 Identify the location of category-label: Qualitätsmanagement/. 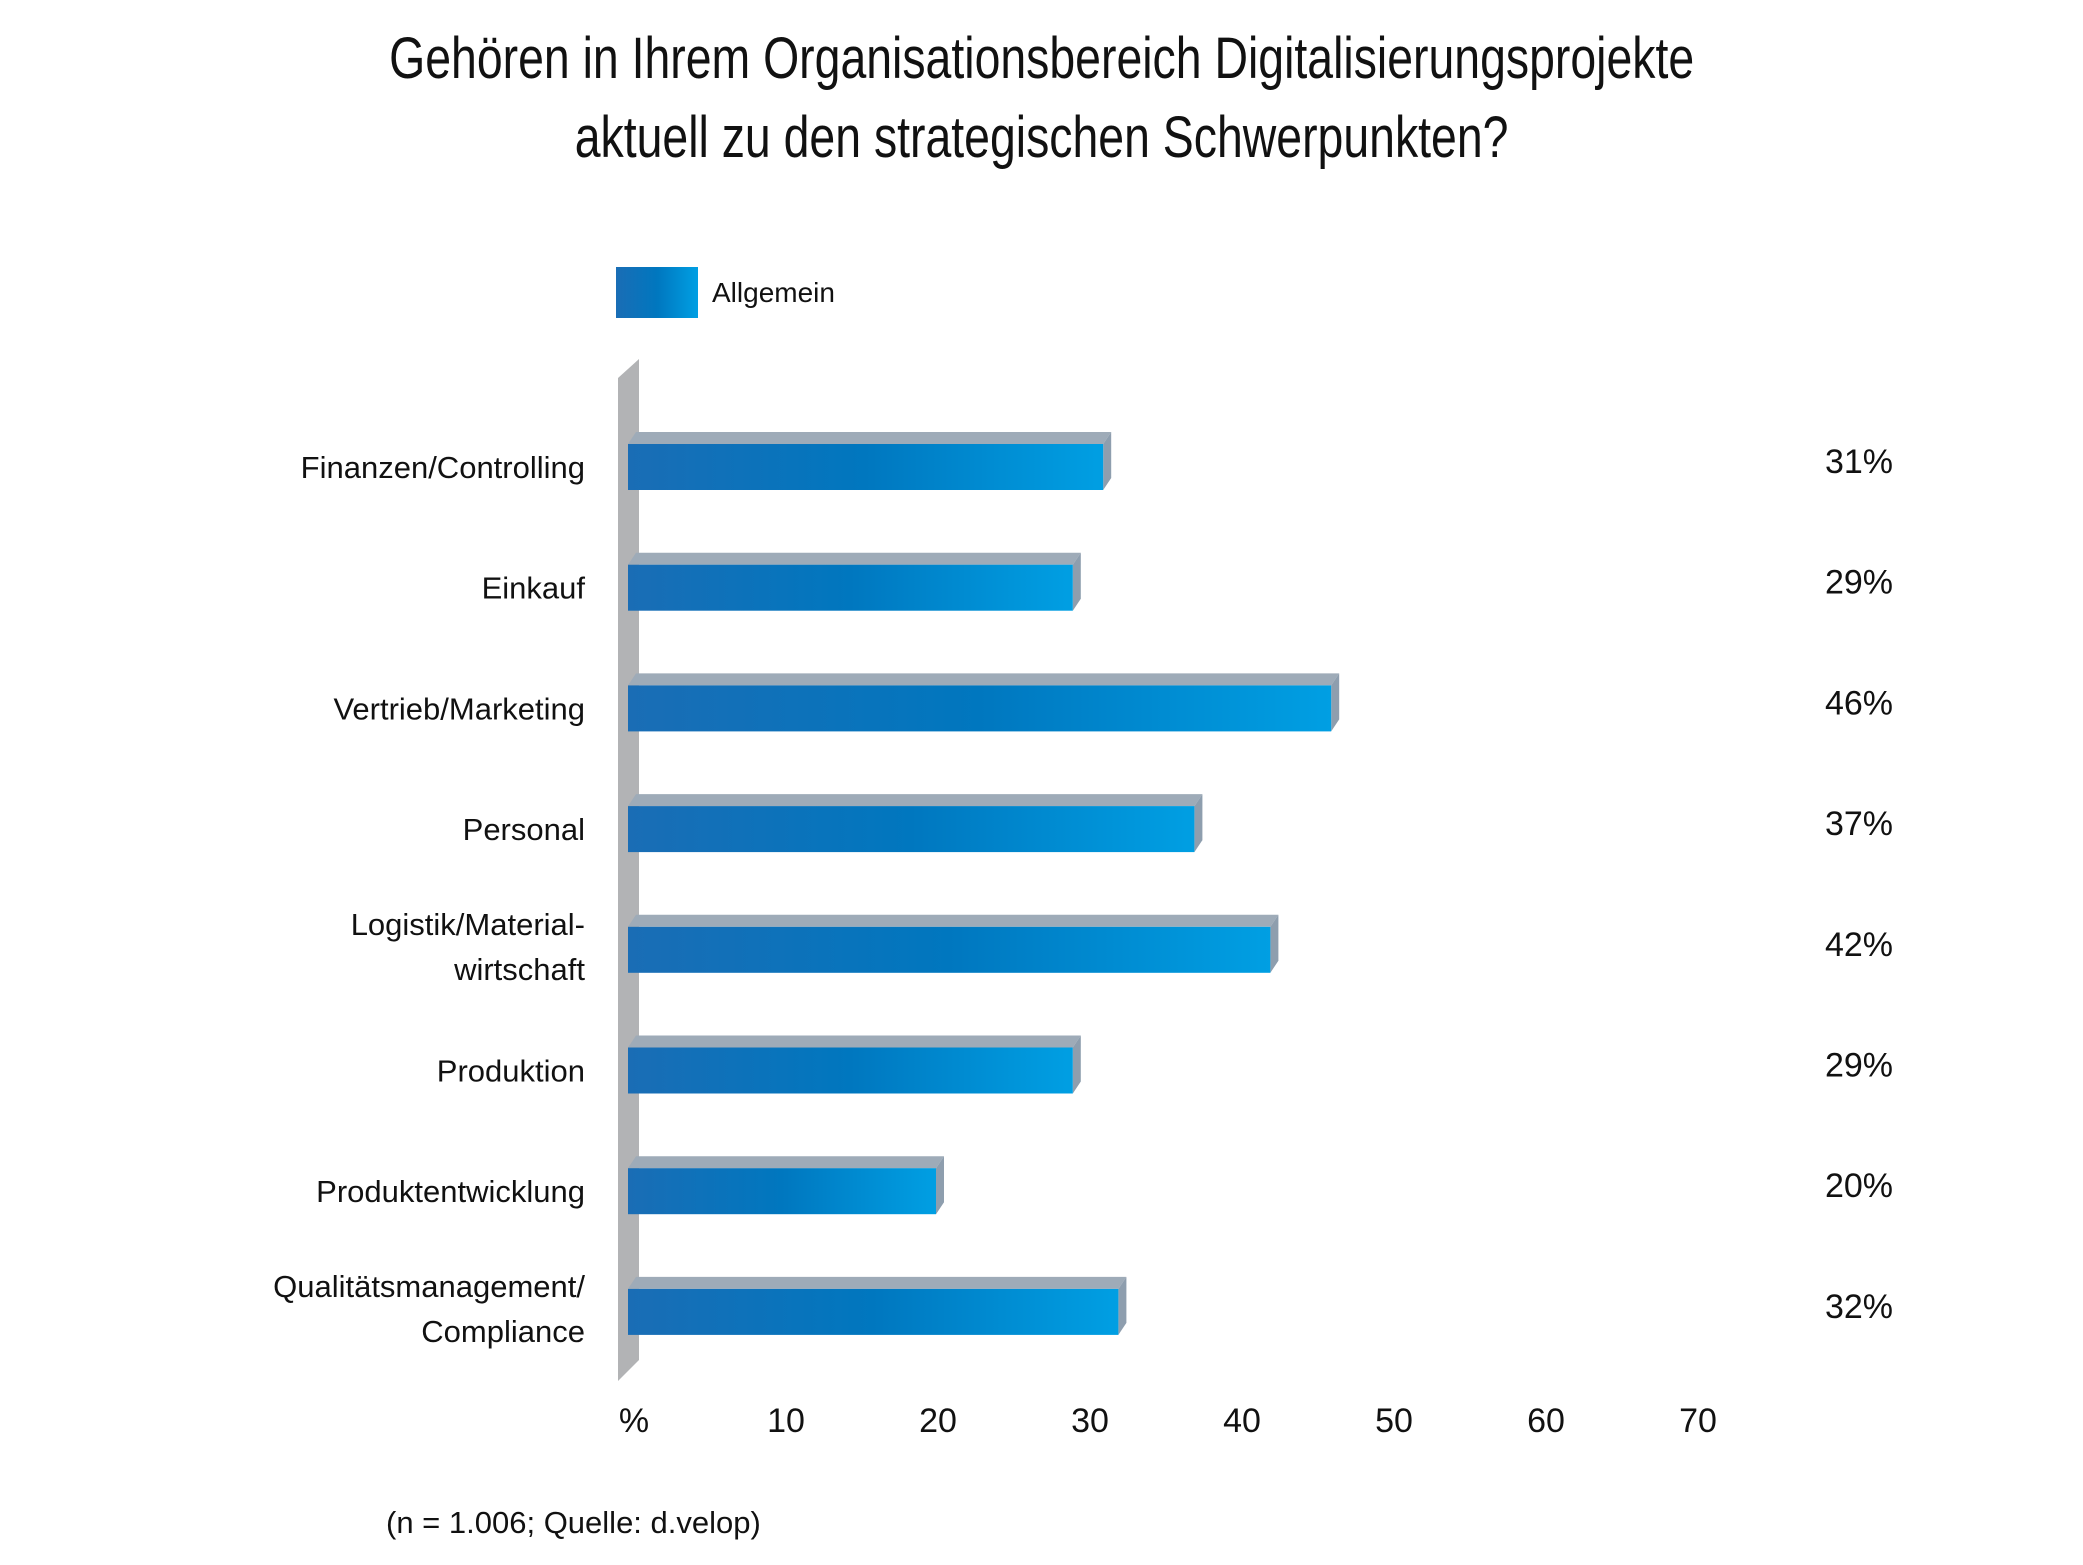
(429, 1286).